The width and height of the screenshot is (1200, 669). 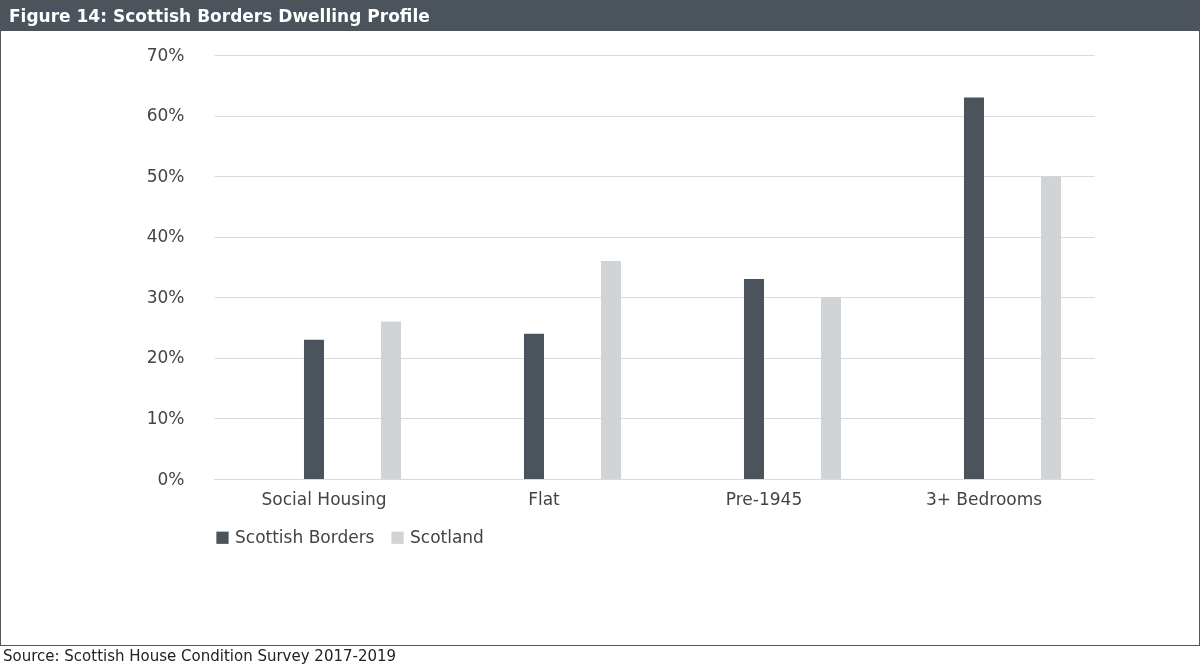 What do you see at coordinates (324, 498) in the screenshot?
I see `x-tick-label: Social Housing` at bounding box center [324, 498].